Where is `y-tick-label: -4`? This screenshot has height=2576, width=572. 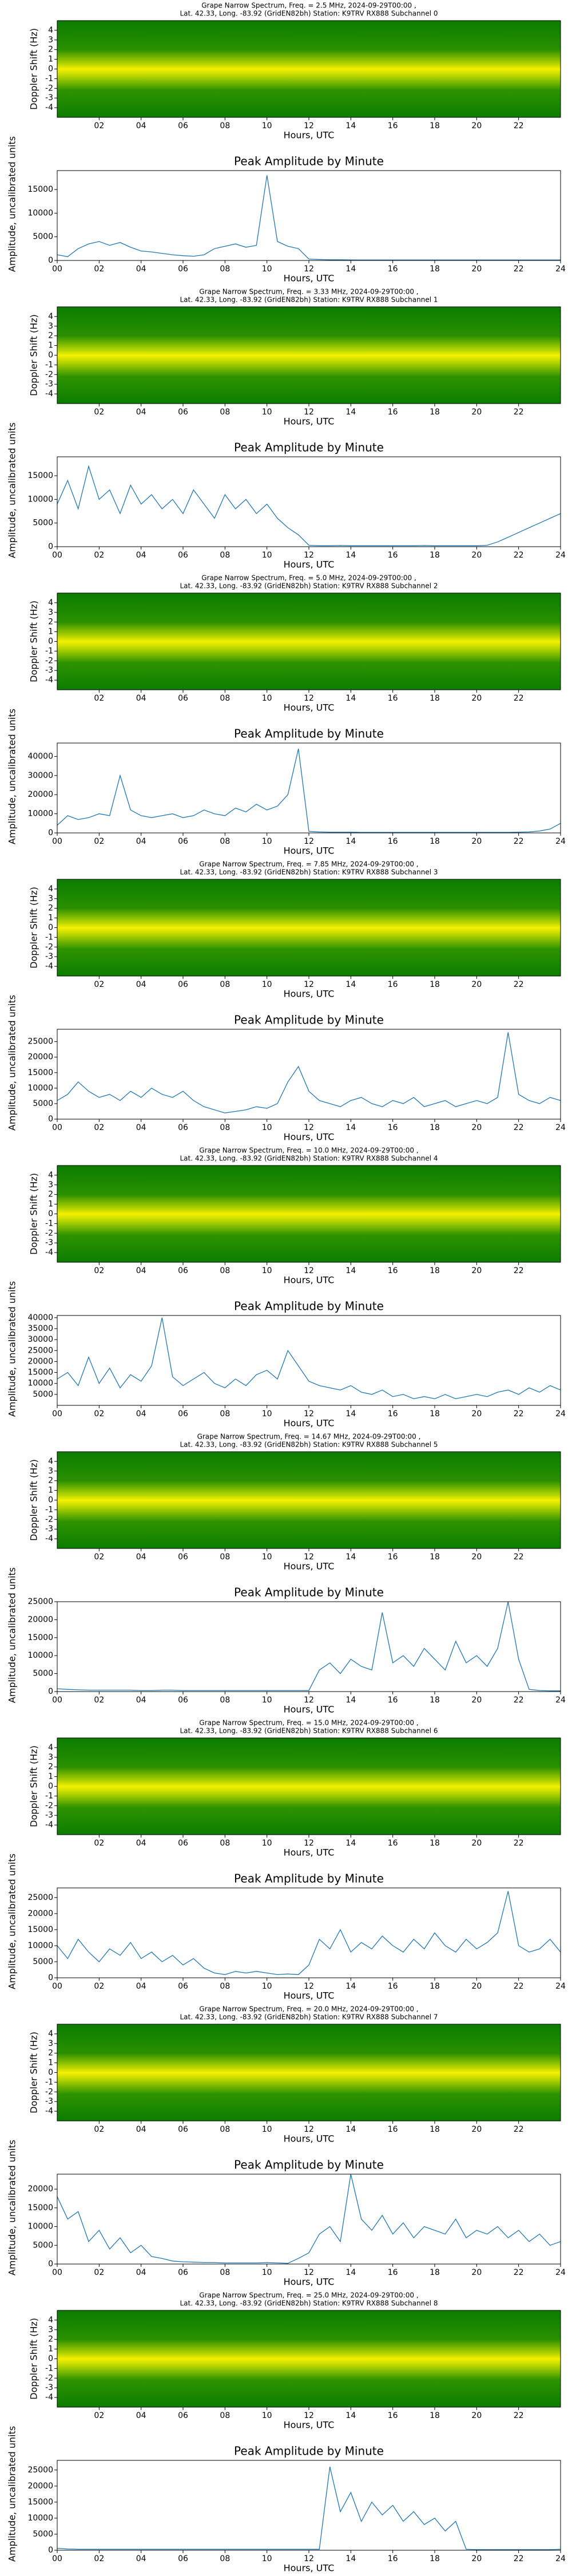 y-tick-label: -4 is located at coordinates (49, 1538).